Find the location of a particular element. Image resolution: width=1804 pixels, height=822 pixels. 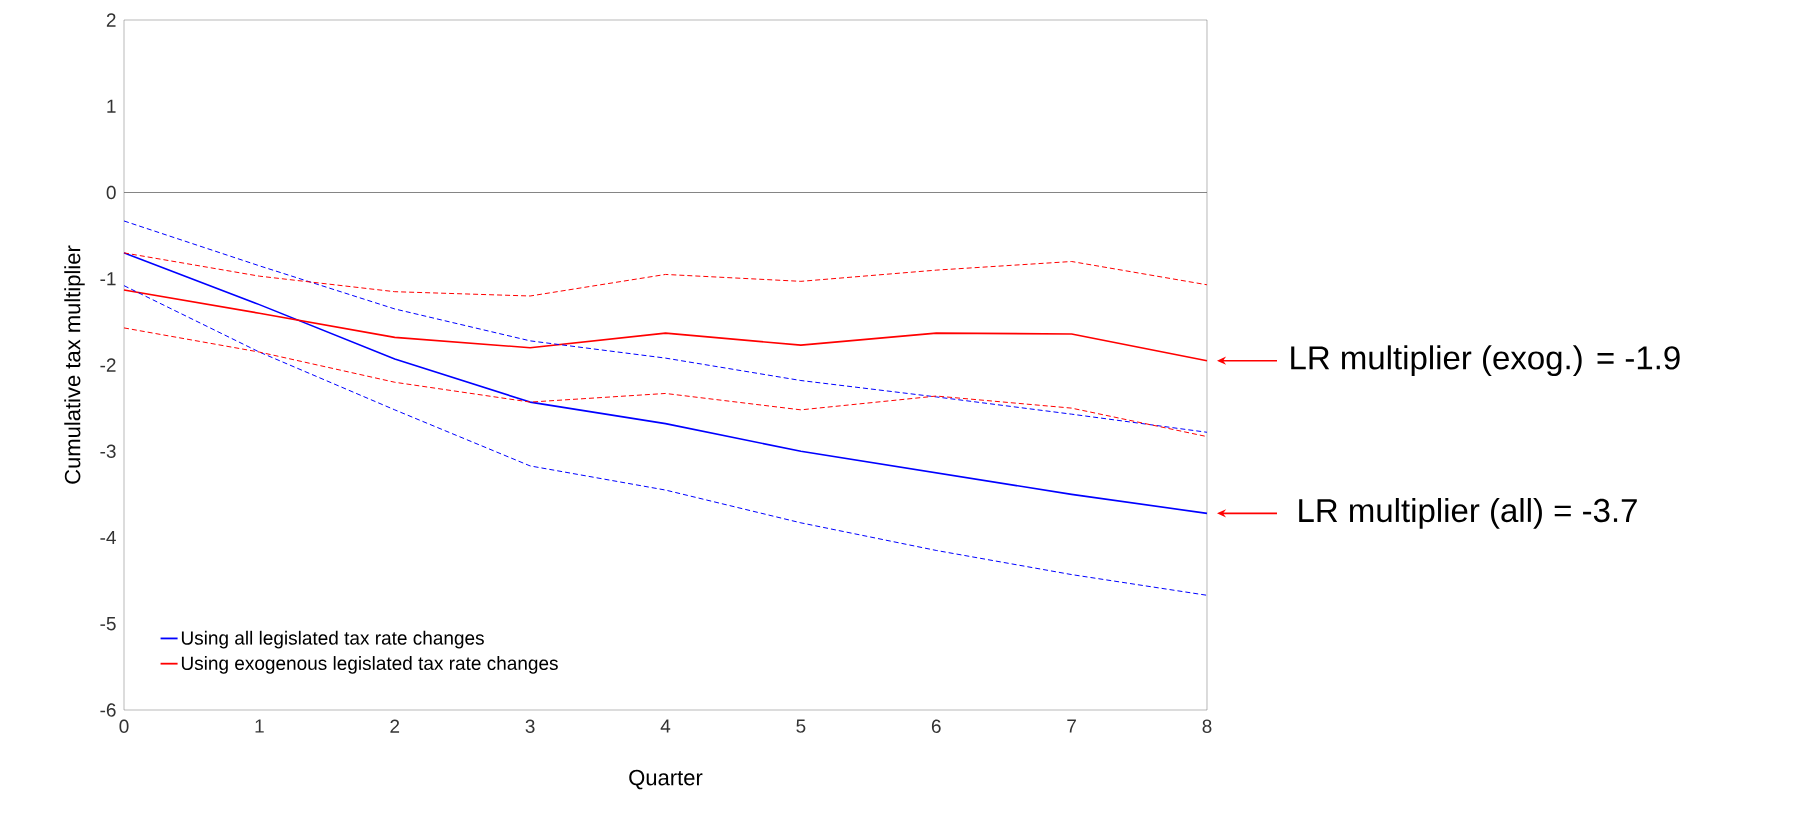

x-tick-label: 7 is located at coordinates (1071, 726).